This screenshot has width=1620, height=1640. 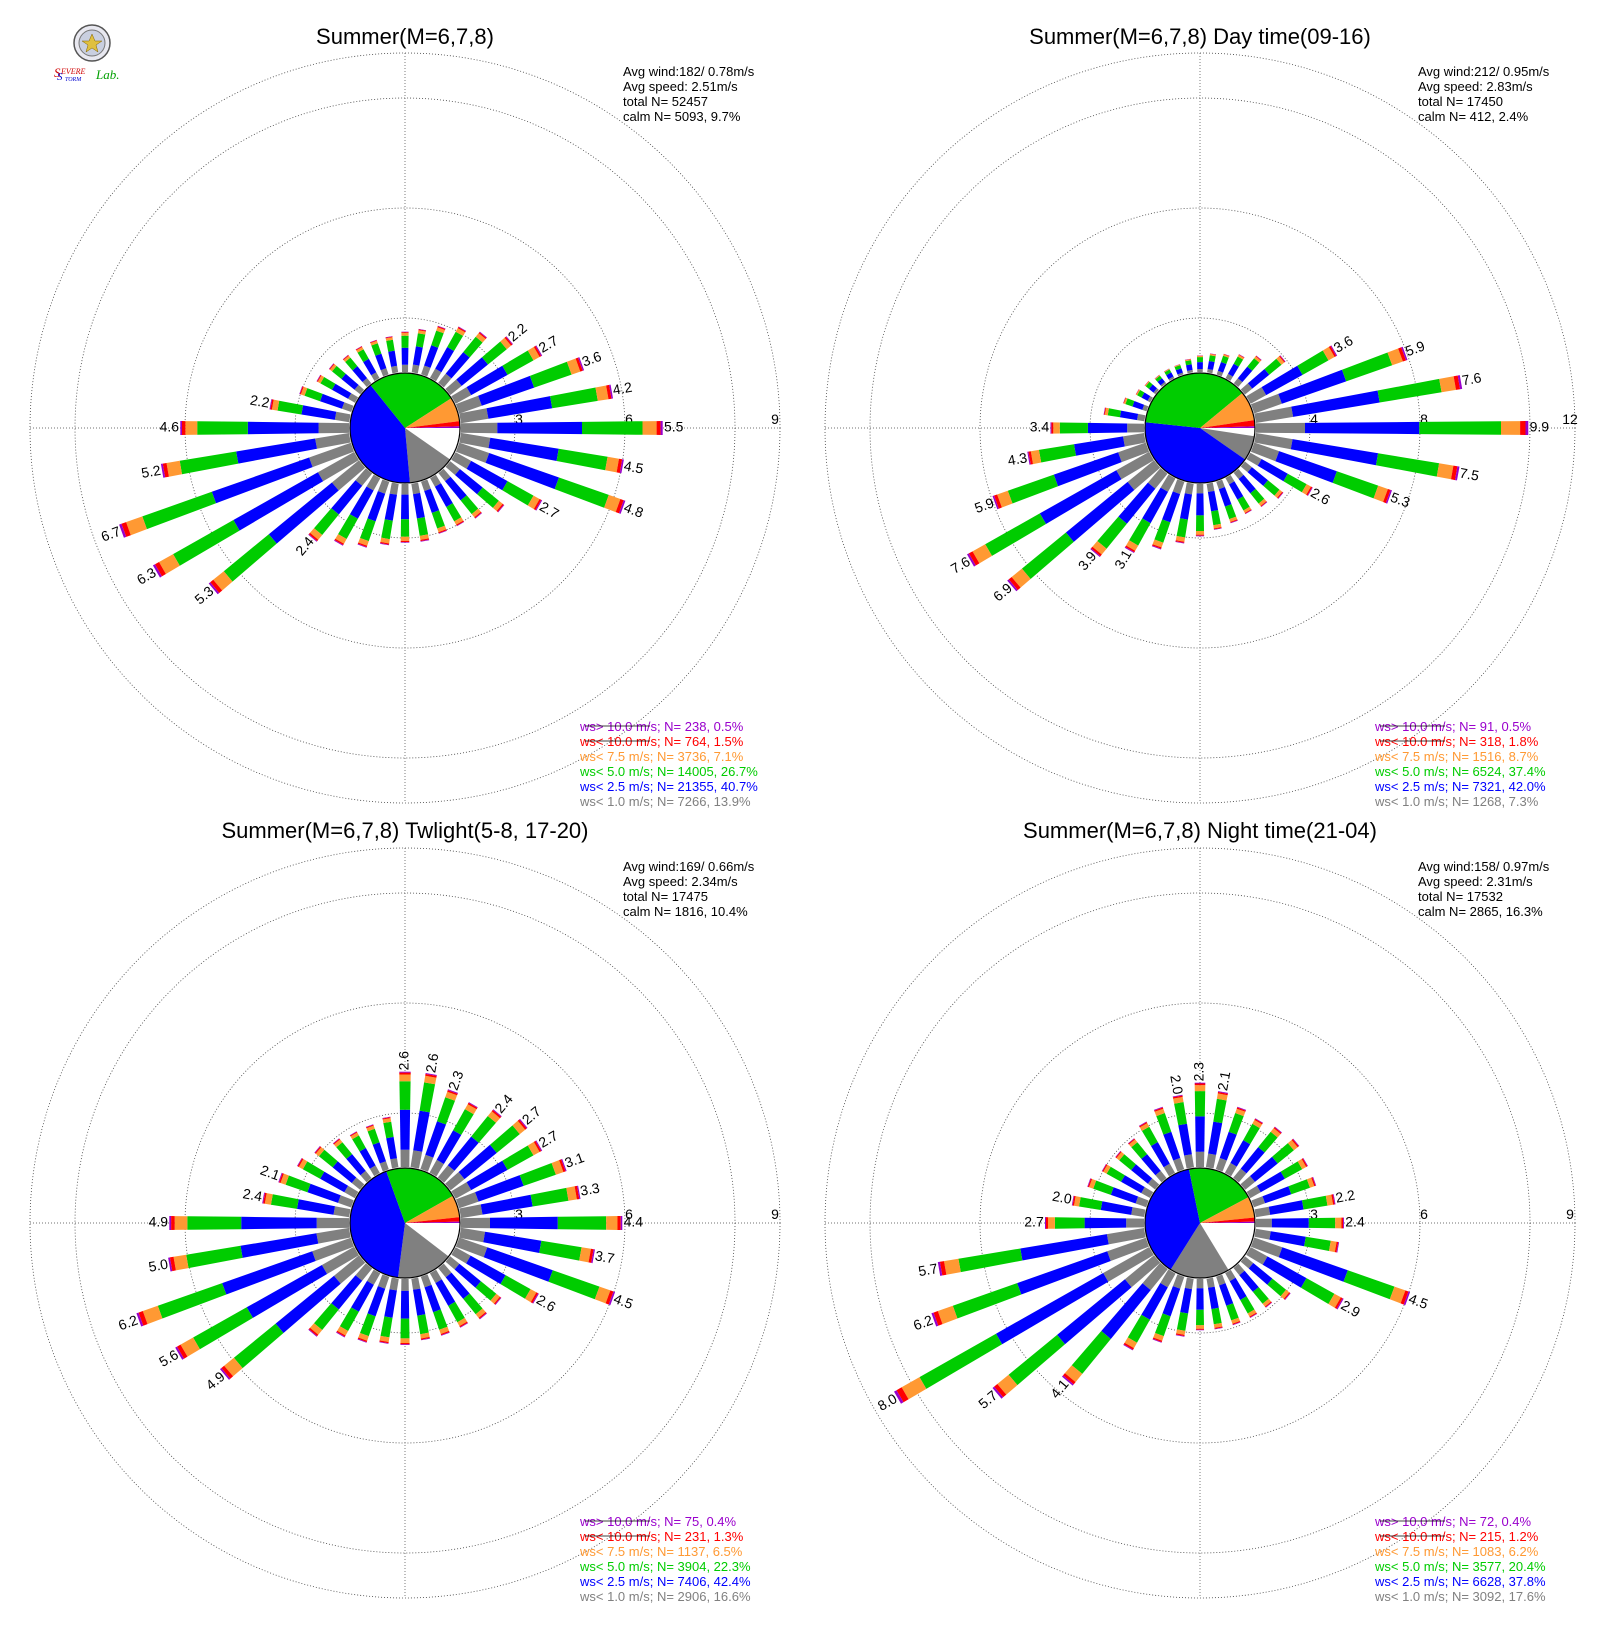 What do you see at coordinates (665, 101) in the screenshot?
I see `stat-line: total N= 52457` at bounding box center [665, 101].